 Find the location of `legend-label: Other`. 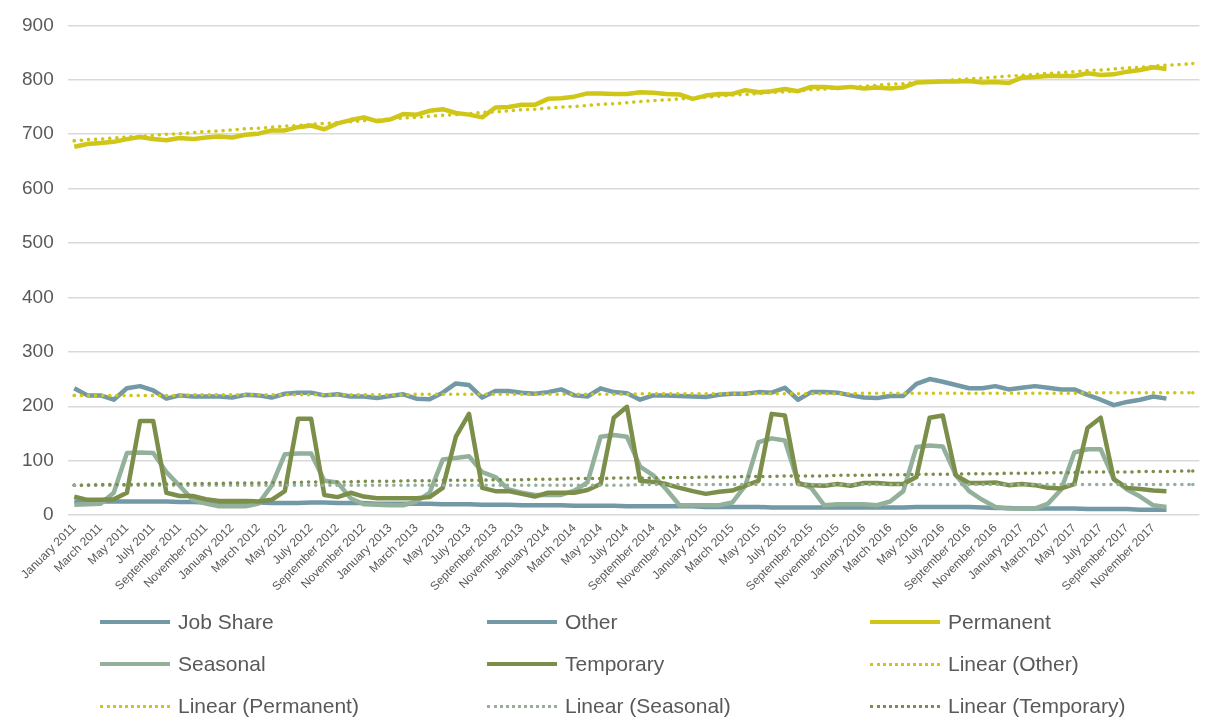

legend-label: Other is located at coordinates (591, 622).